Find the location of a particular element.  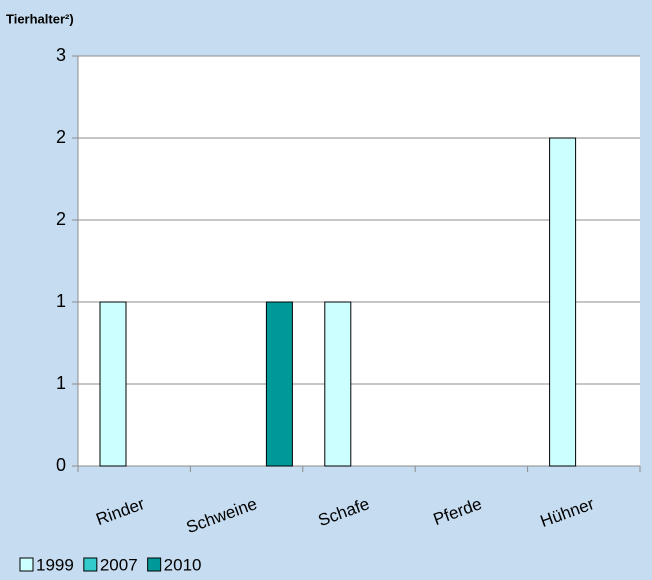

chart-title: Tierhalter²) is located at coordinates (40, 18).